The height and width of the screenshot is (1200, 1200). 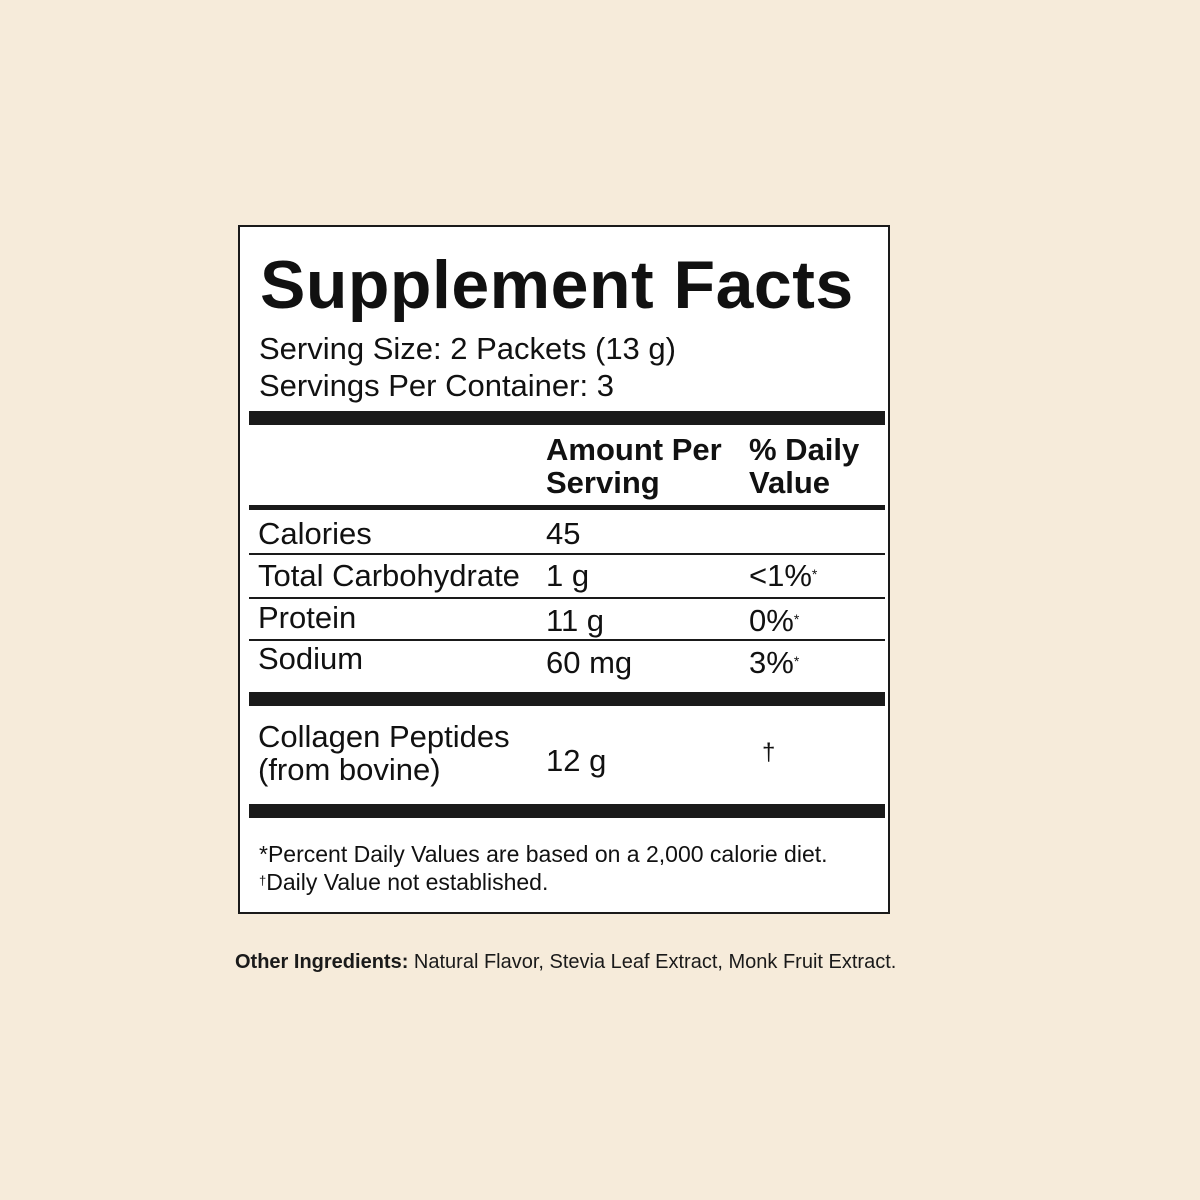 I want to click on other-ingredients-label: Other Ingredients:, so click(x=322, y=962).